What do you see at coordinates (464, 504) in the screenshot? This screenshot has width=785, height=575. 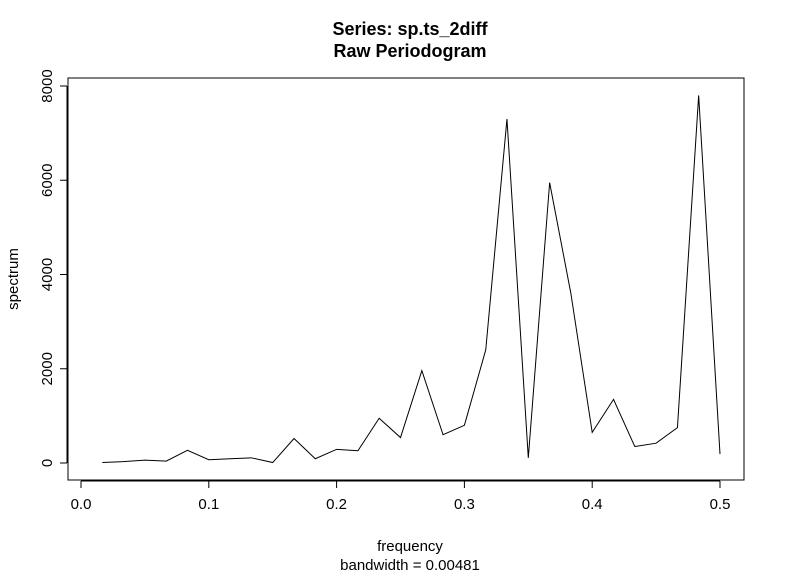 I see `x-tick-label: 0.3` at bounding box center [464, 504].